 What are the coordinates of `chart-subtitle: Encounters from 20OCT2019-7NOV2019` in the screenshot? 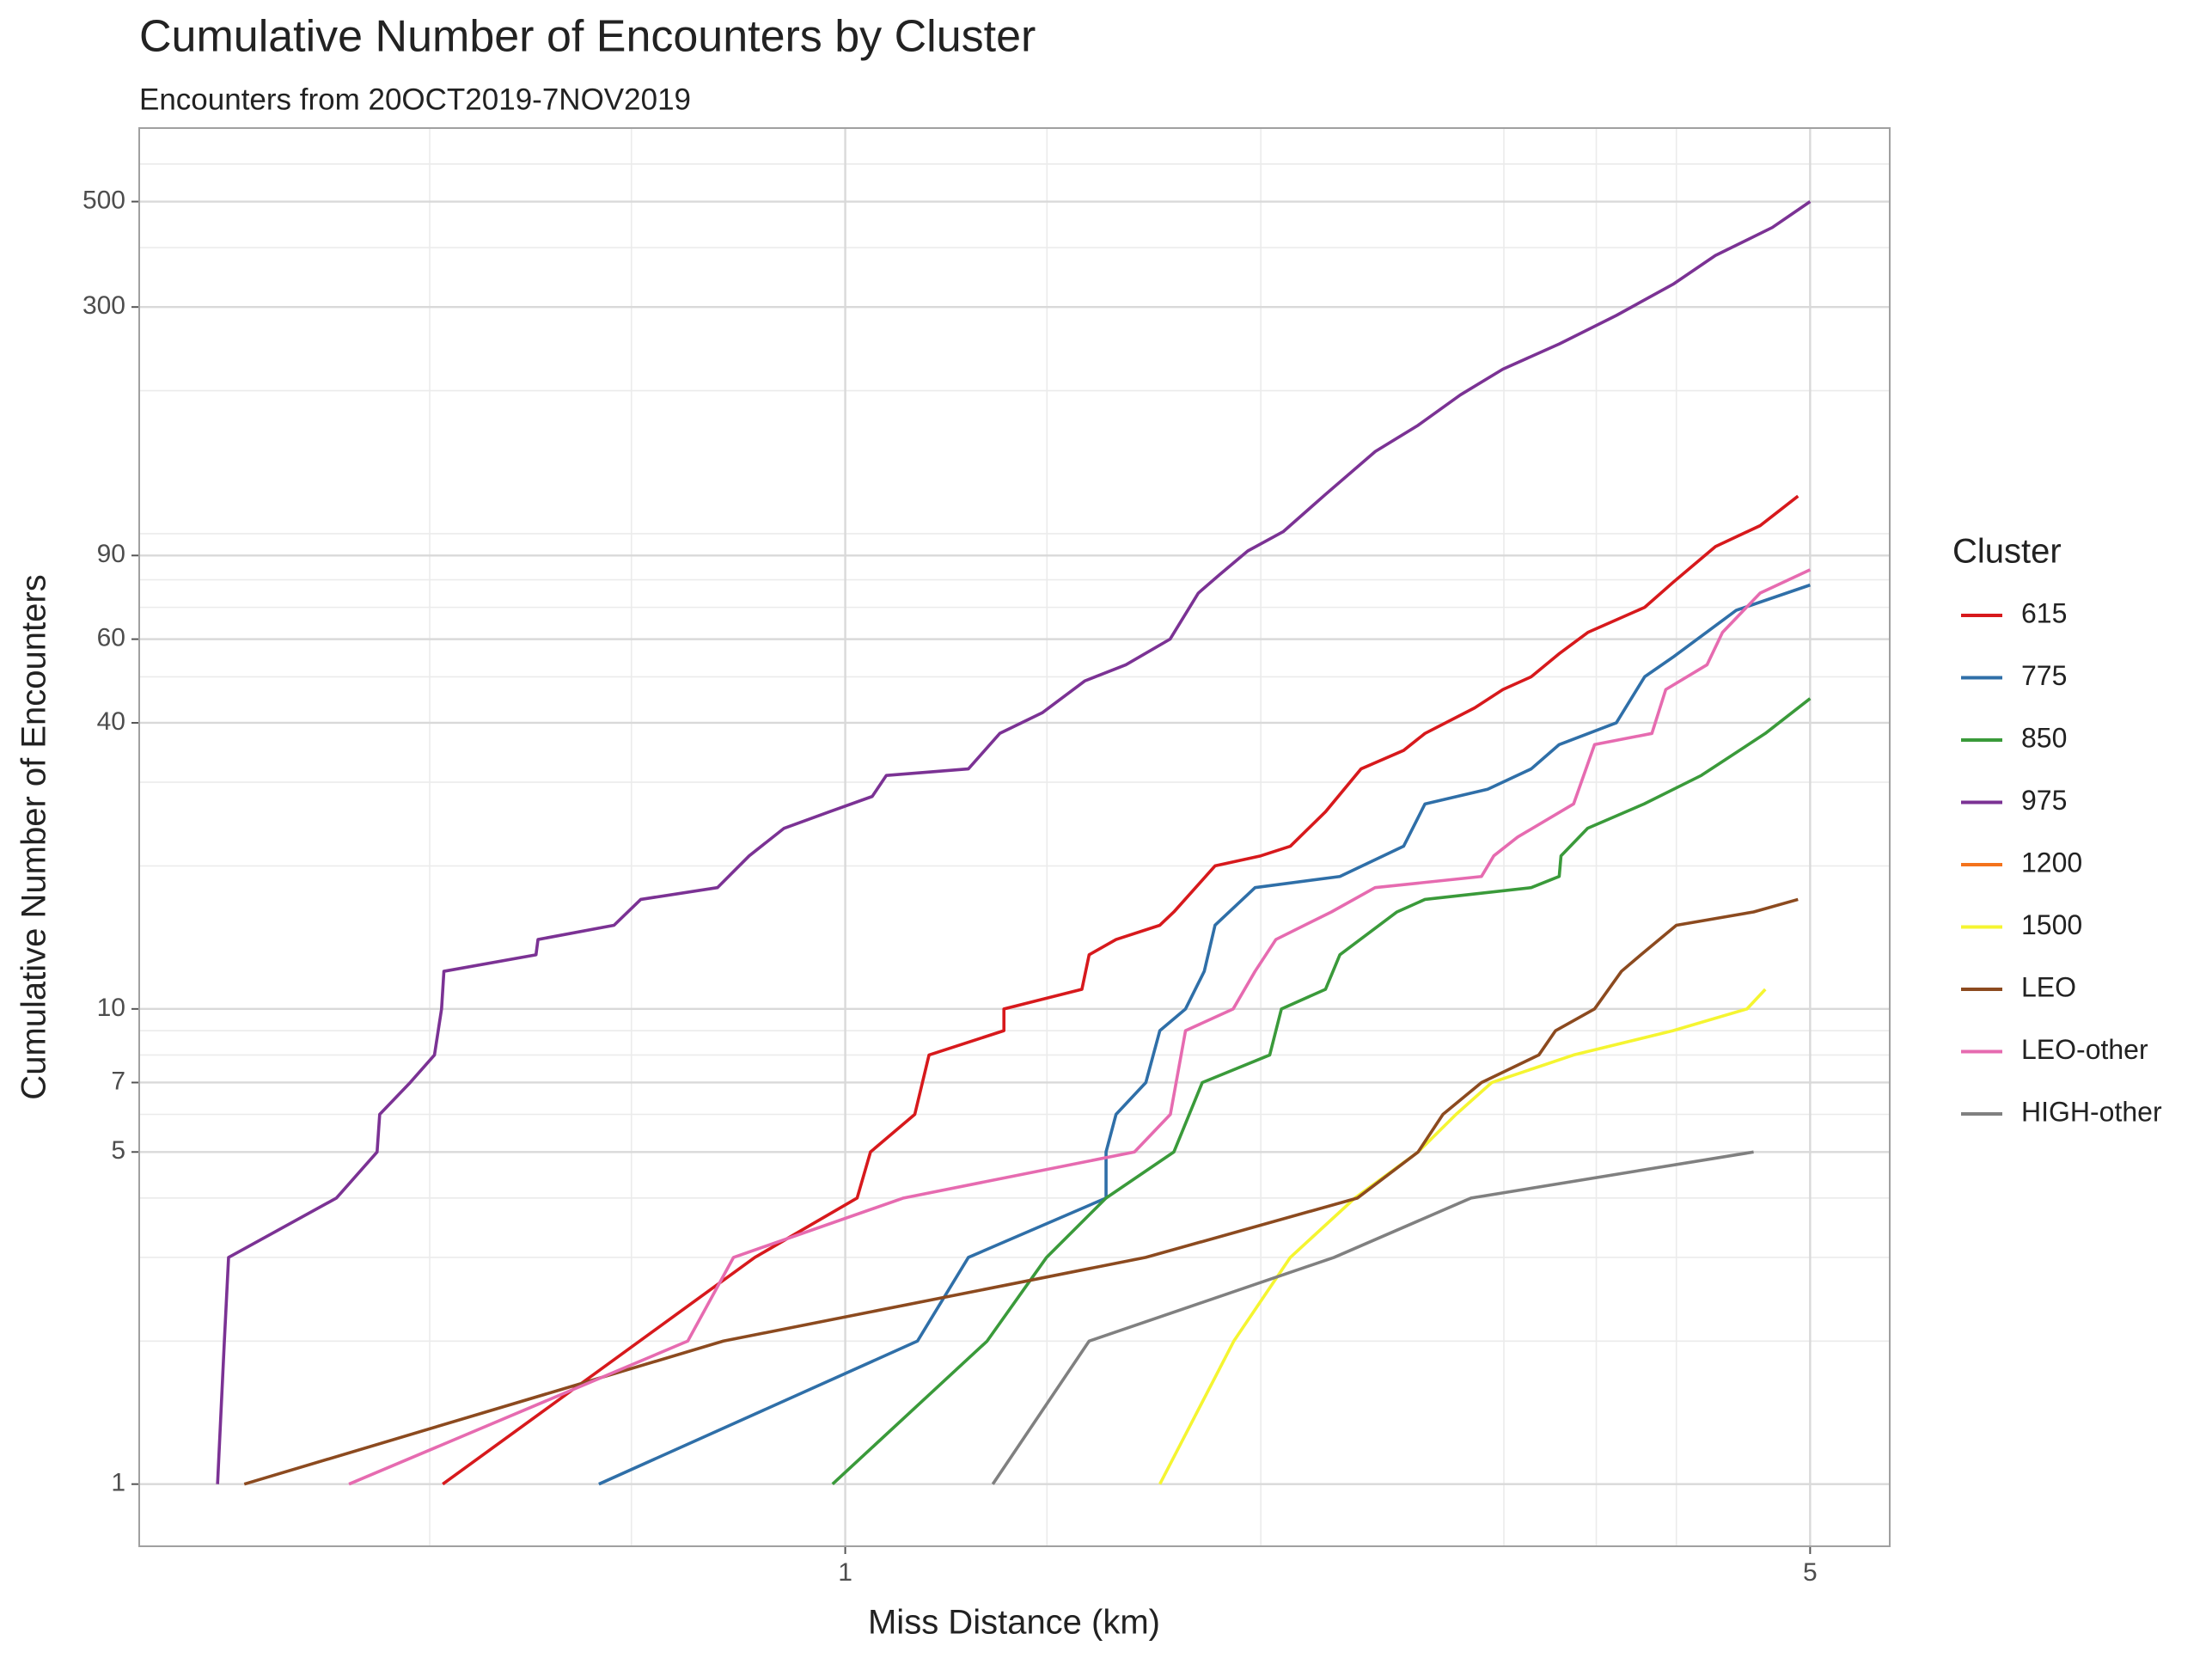 It's located at (415, 99).